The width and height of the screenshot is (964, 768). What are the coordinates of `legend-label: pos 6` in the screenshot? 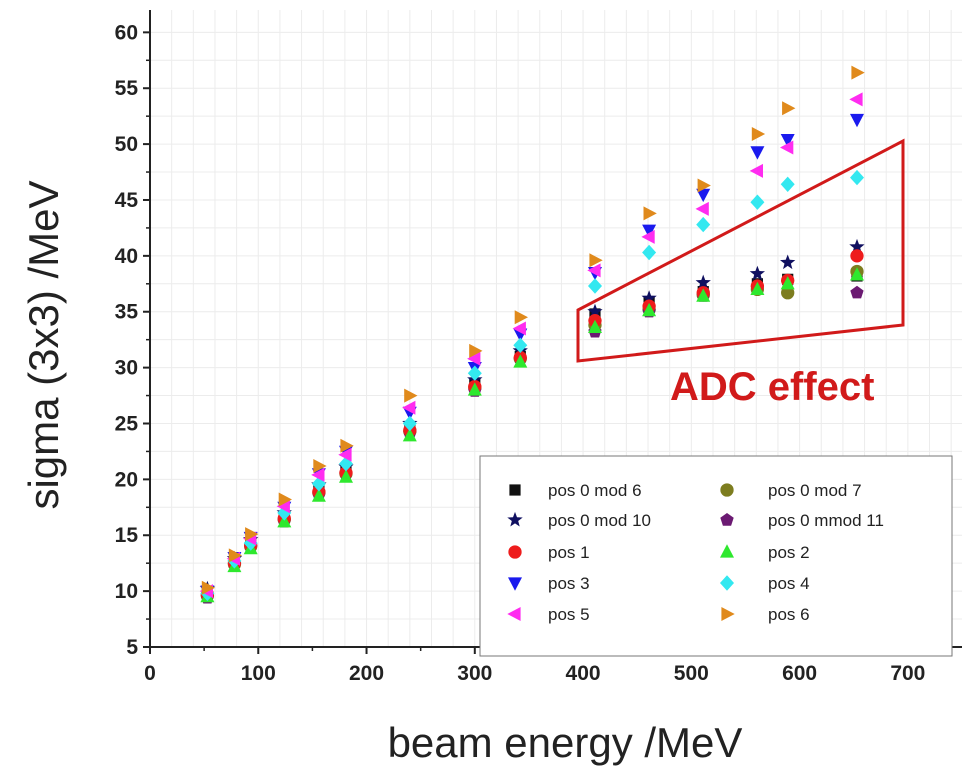 It's located at (789, 614).